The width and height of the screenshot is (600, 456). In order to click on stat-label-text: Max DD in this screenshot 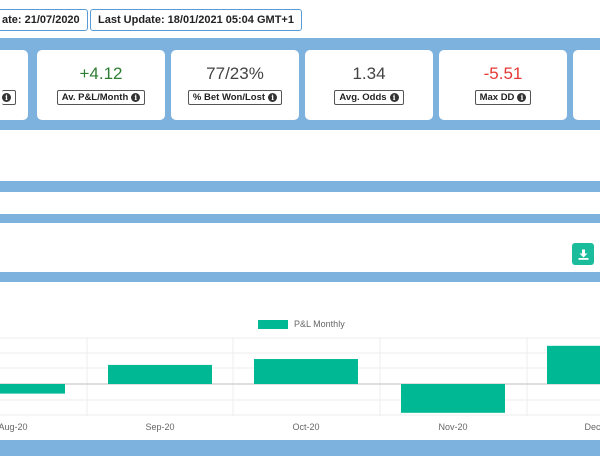, I will do `click(497, 97)`.